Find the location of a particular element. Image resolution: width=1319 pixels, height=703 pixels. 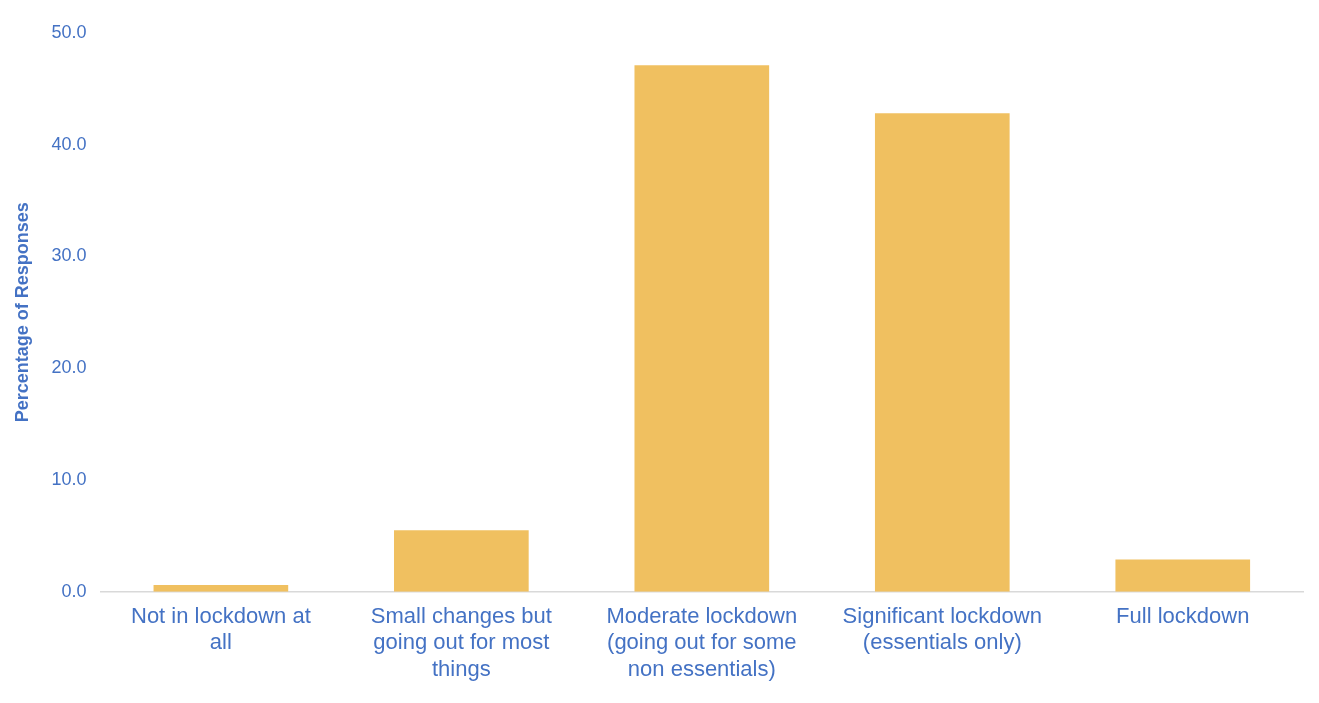

y-tick-label: 50.0 is located at coordinates (69, 31).